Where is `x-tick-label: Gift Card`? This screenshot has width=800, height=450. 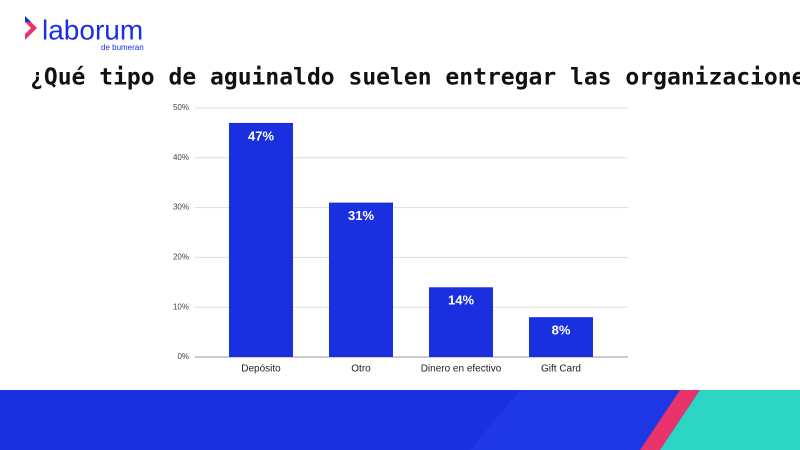 x-tick-label: Gift Card is located at coordinates (561, 369).